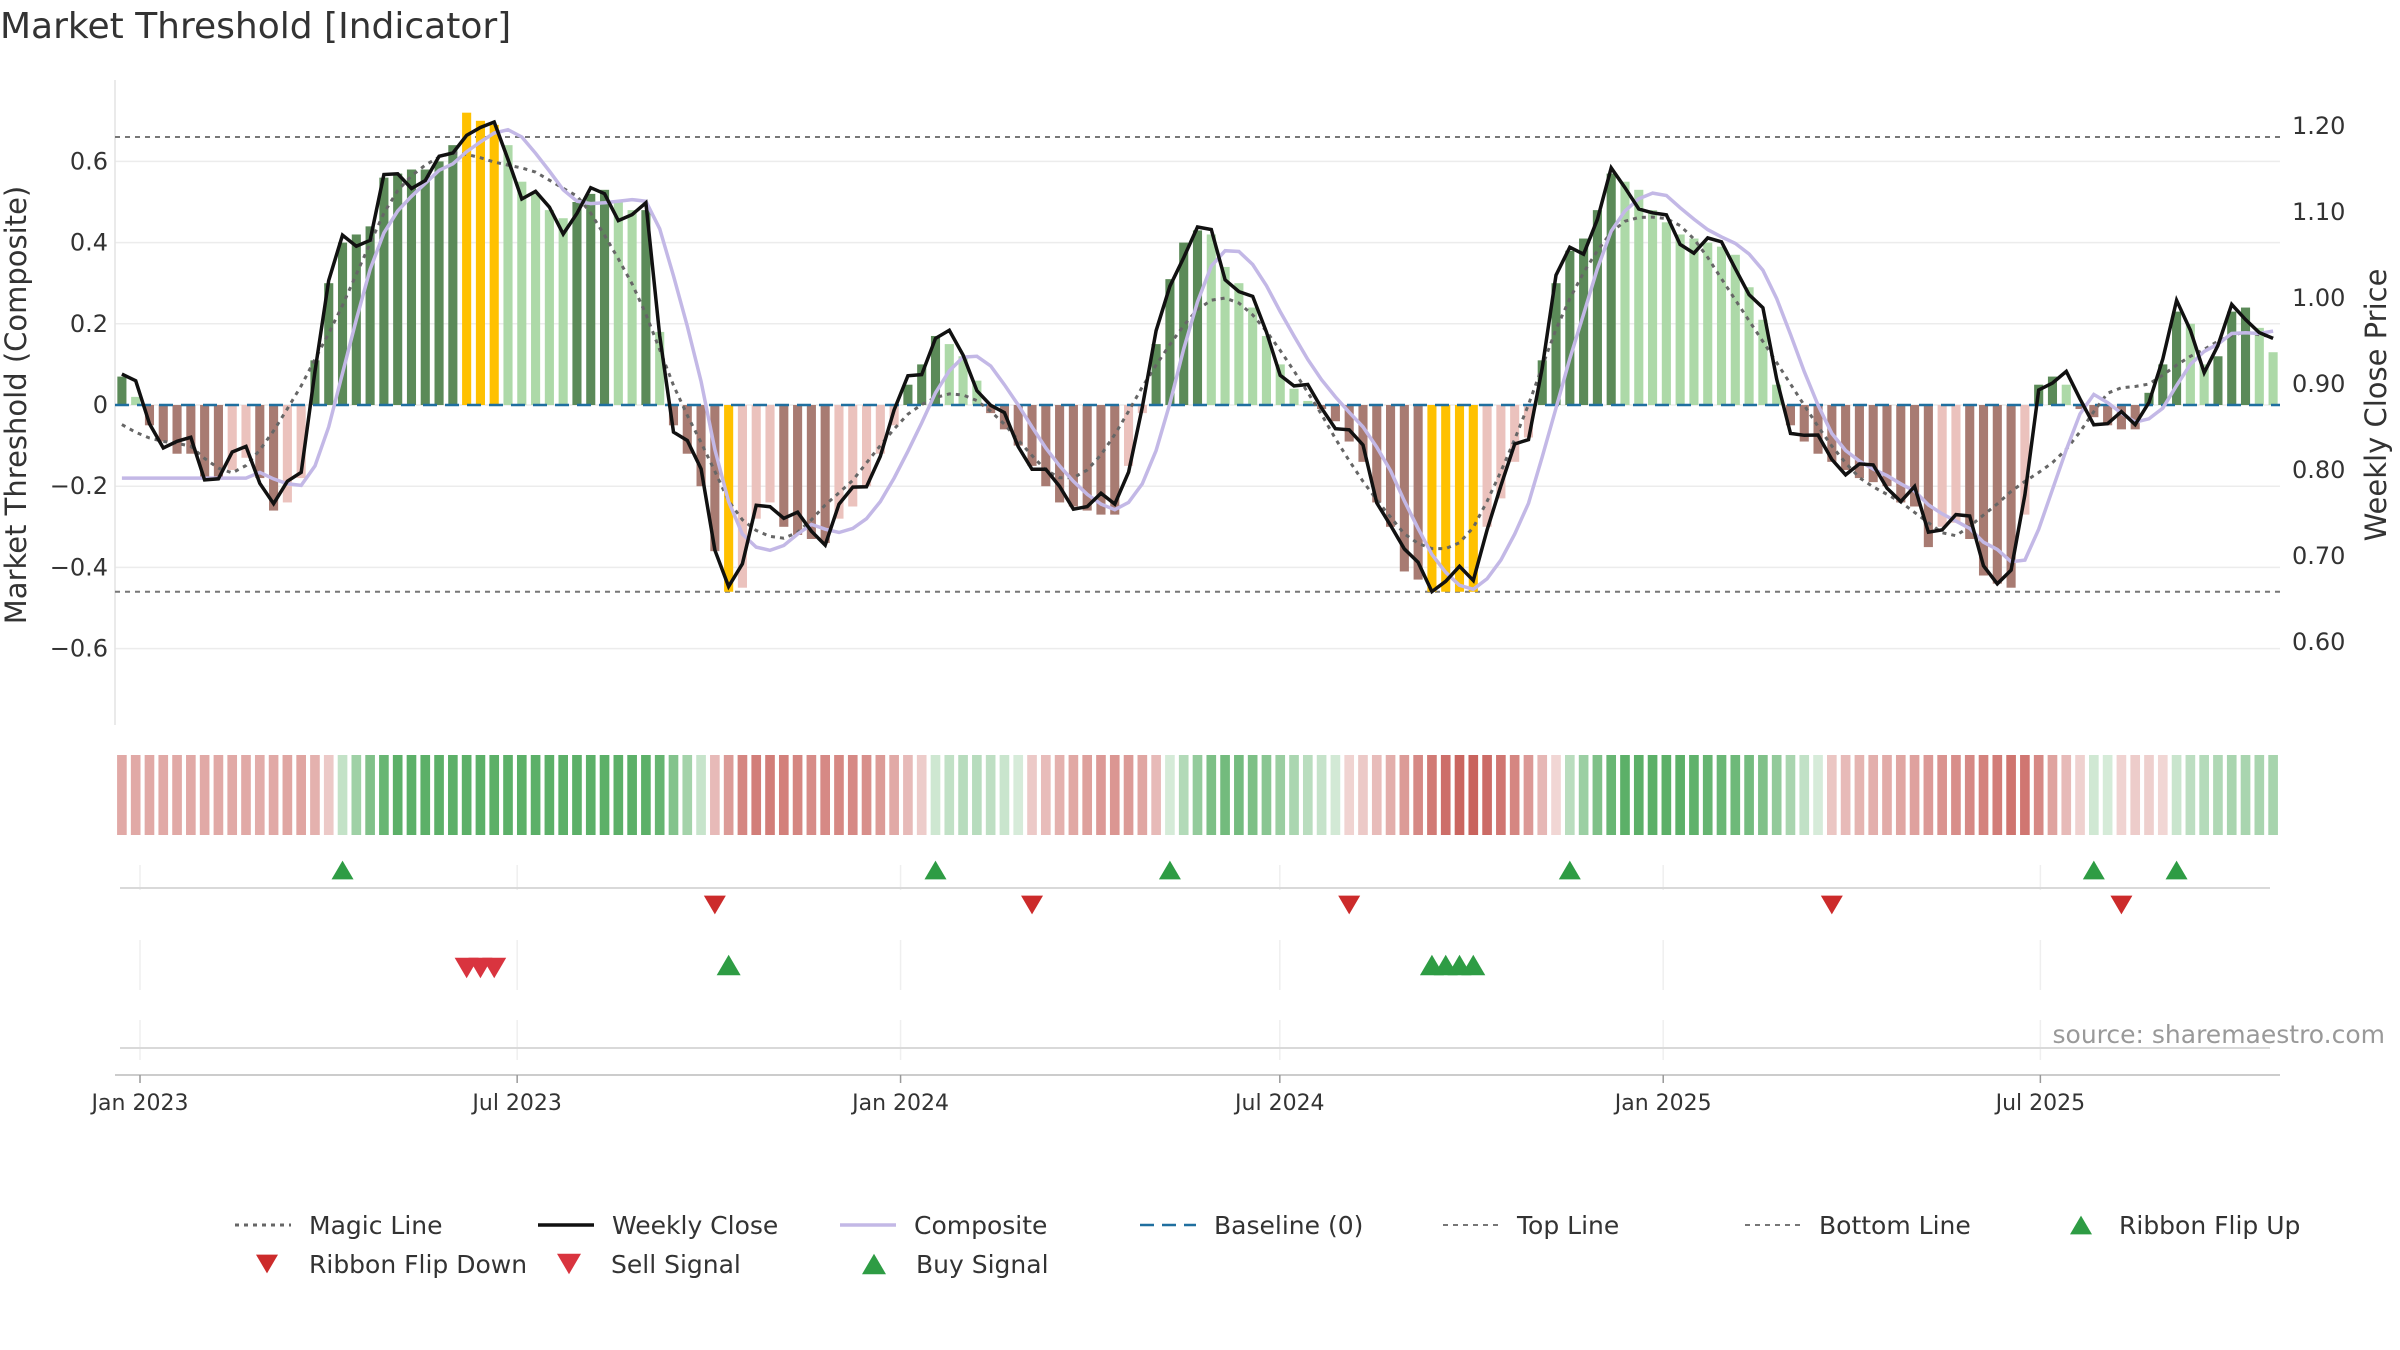 This screenshot has height=1350, width=2400. Describe the element at coordinates (516, 1103) in the screenshot. I see `date-tick-label: Jul 2023` at that location.